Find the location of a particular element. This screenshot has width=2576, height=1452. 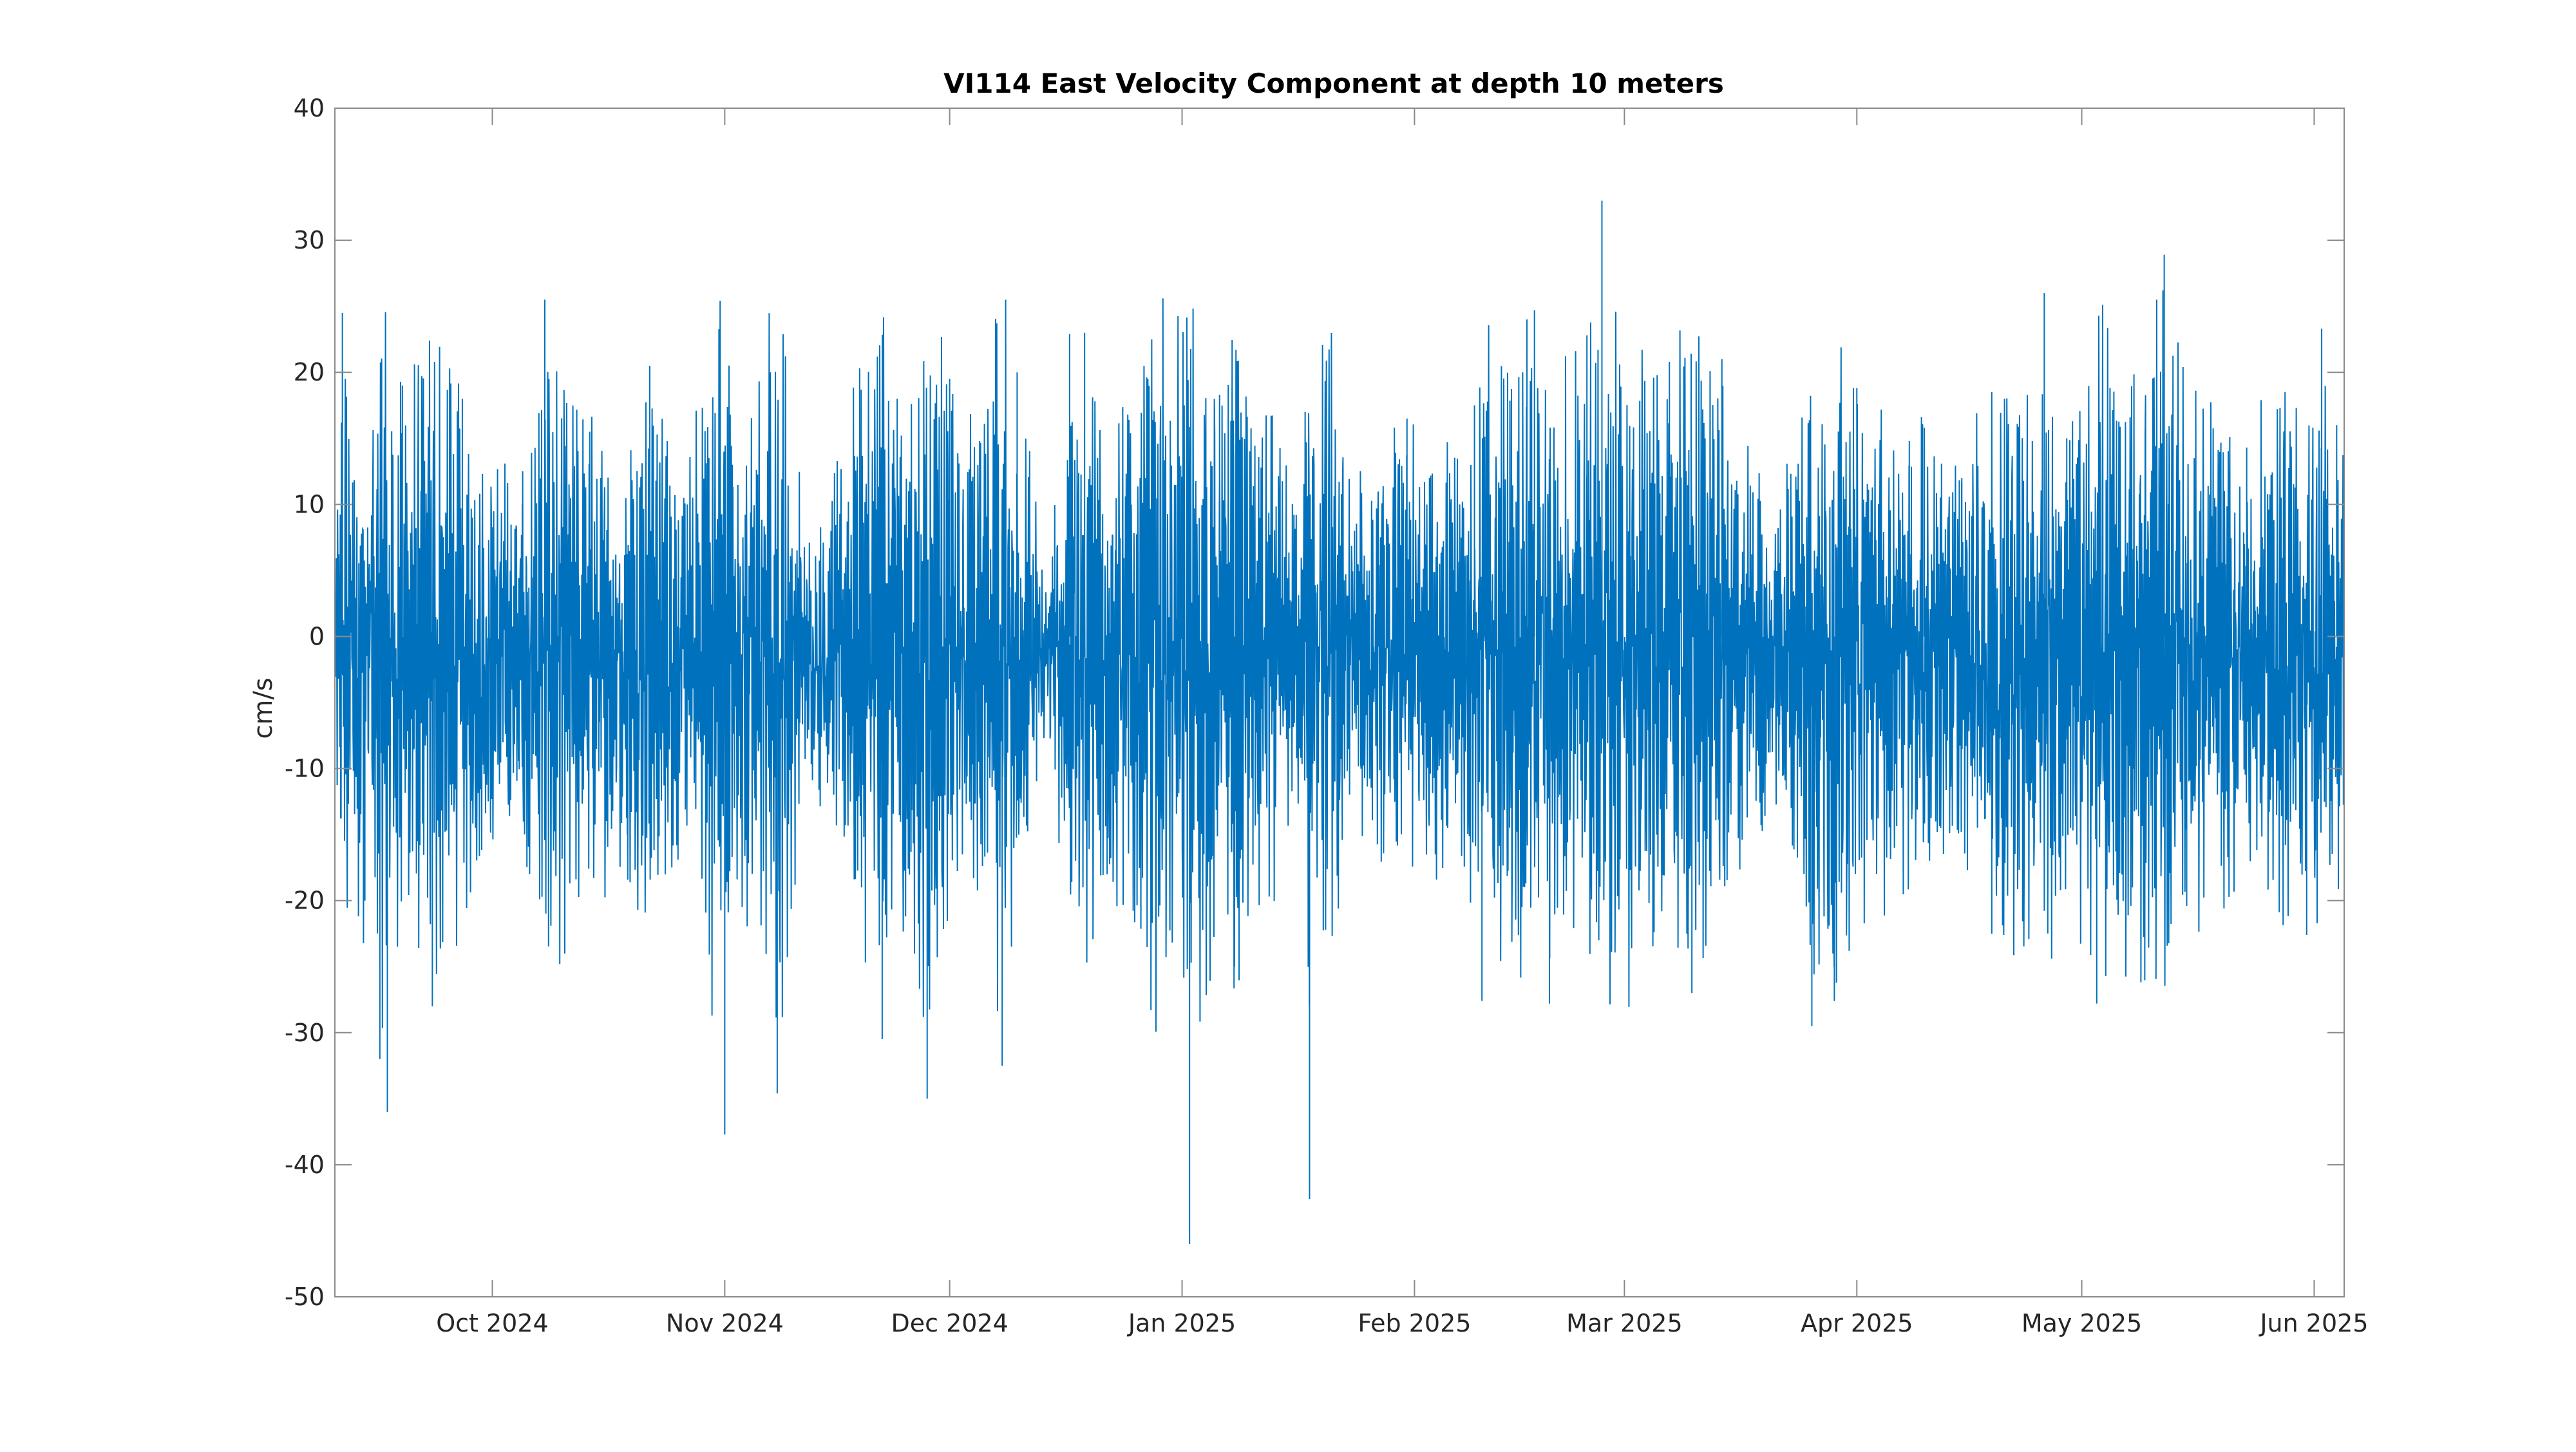

y-tick-label: -30 is located at coordinates (305, 1033).